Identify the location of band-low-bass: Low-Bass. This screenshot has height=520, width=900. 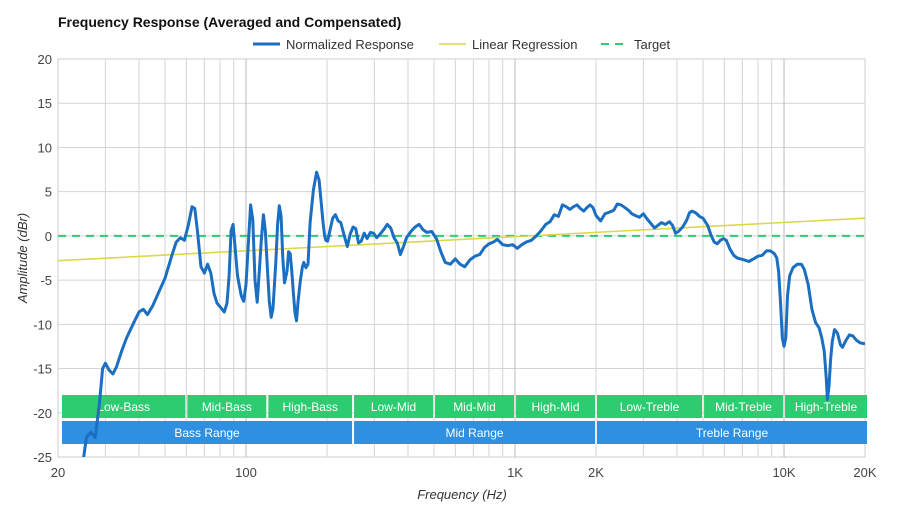
(124, 406).